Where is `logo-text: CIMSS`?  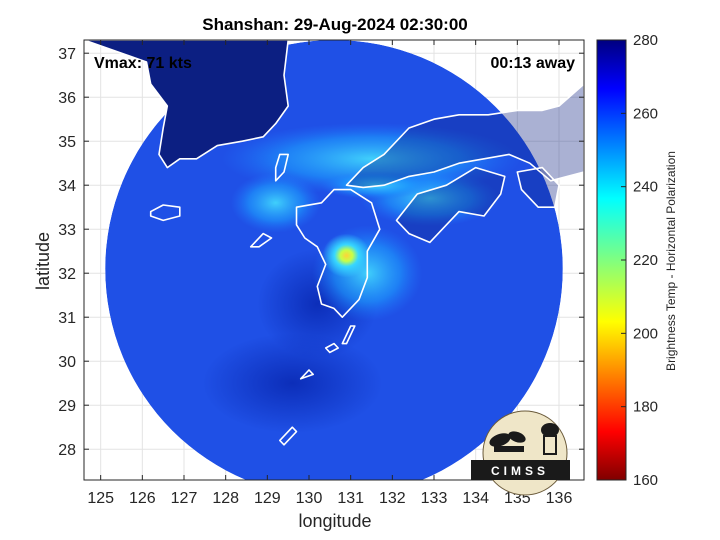 logo-text: CIMSS is located at coordinates (520, 471).